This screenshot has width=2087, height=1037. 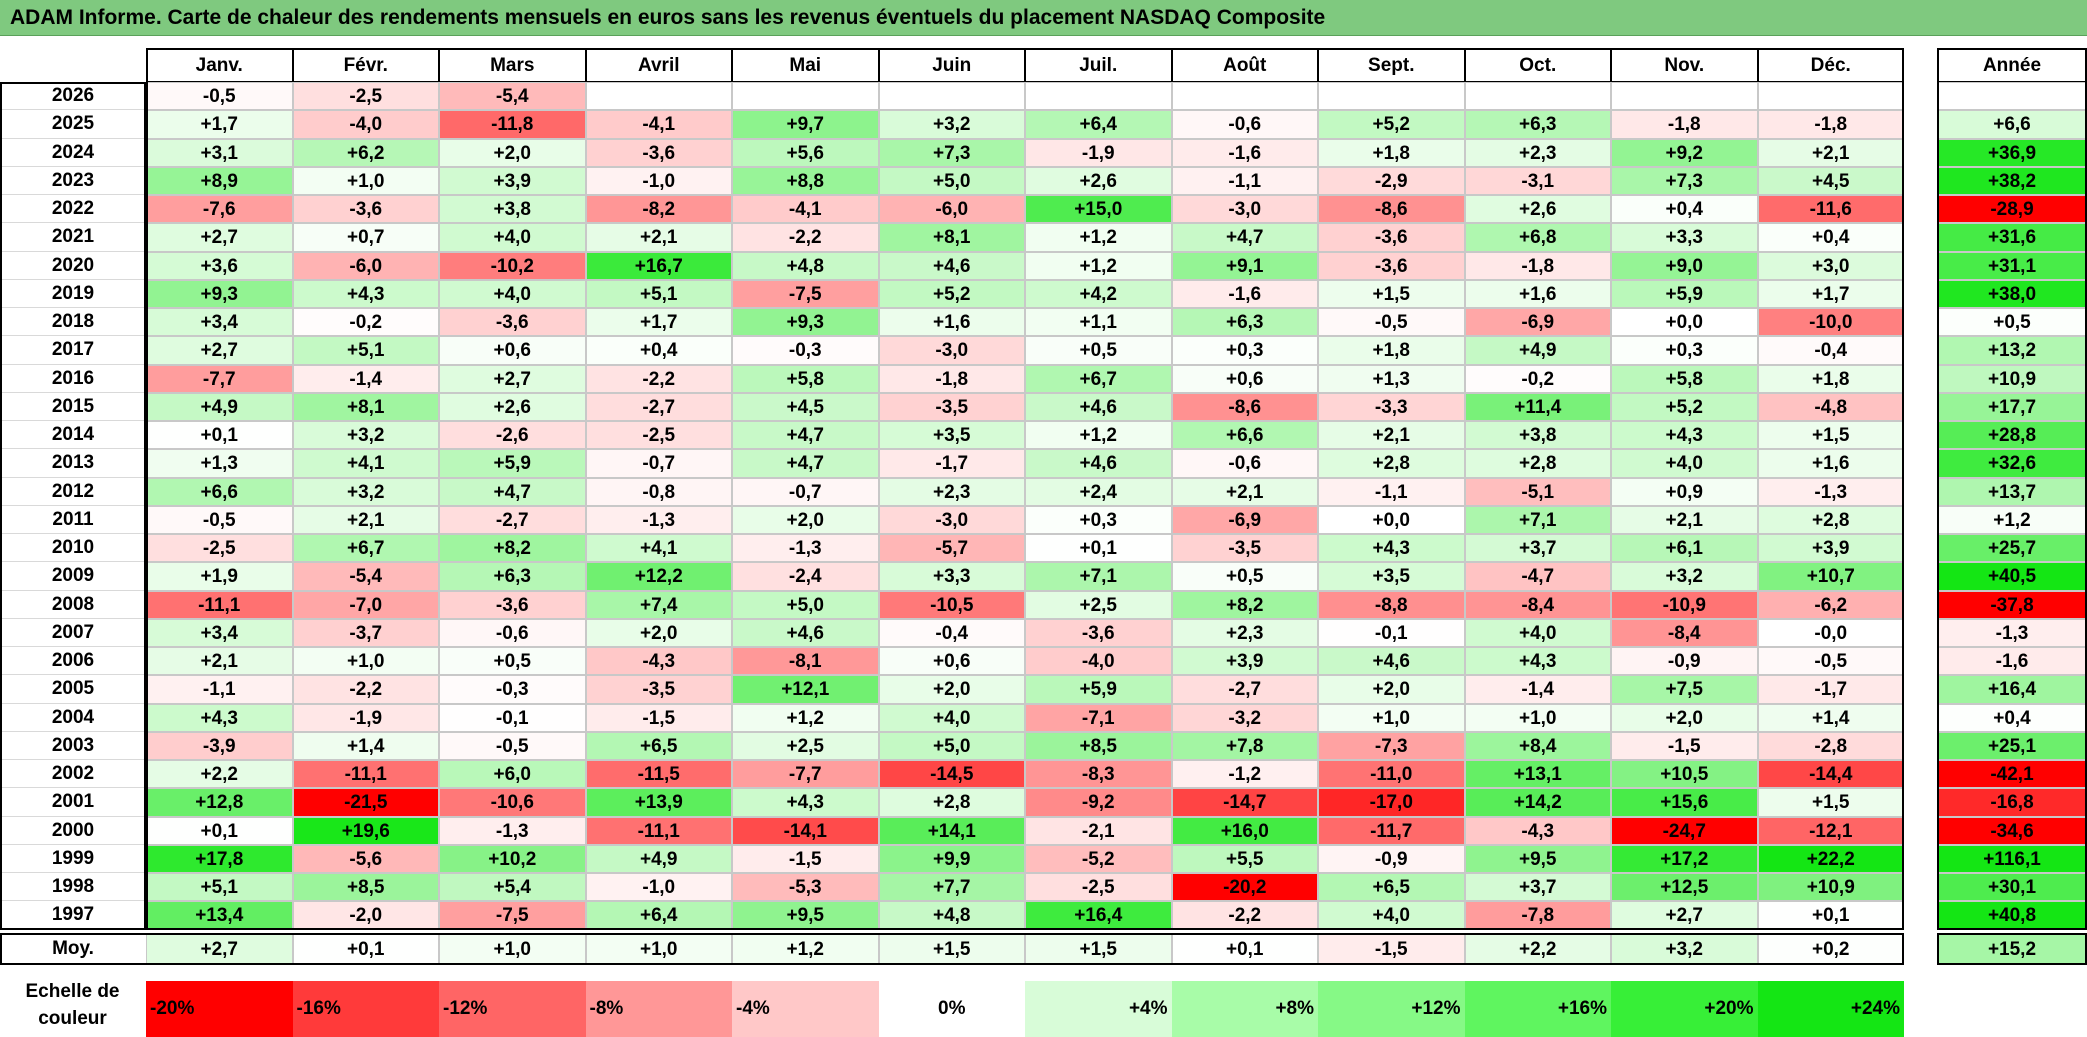 I want to click on heatmap-cell: +2,3, so click(x=1244, y=632).